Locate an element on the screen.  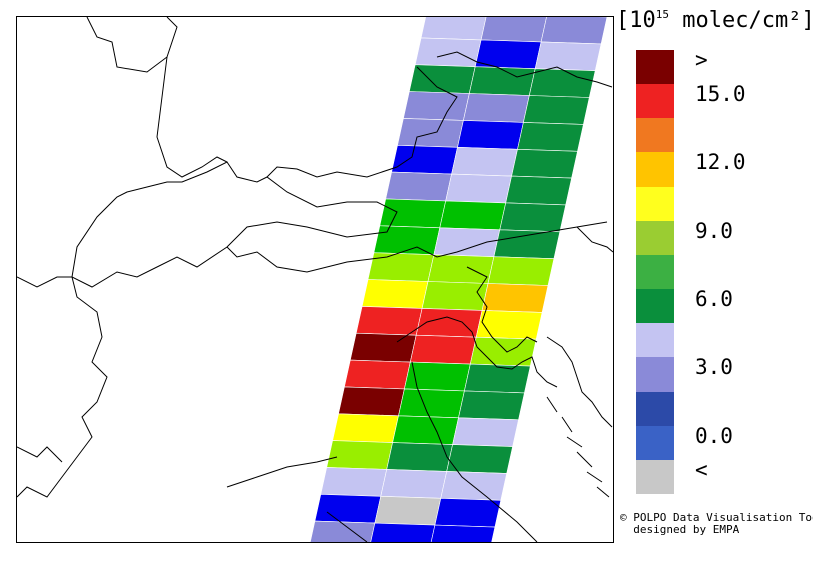
credits-line1: © POLPO Data Visualisation Tool is located at coordinates (716, 517).